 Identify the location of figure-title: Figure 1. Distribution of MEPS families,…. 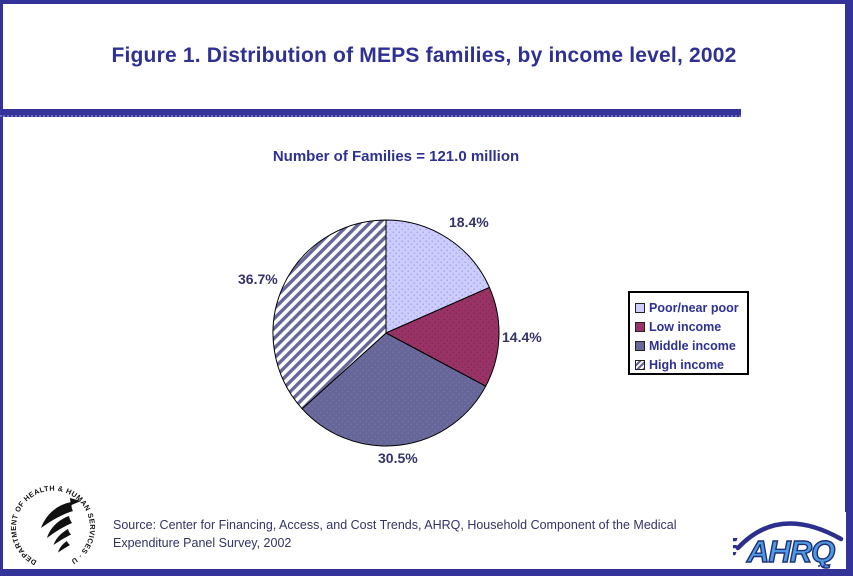
(424, 55).